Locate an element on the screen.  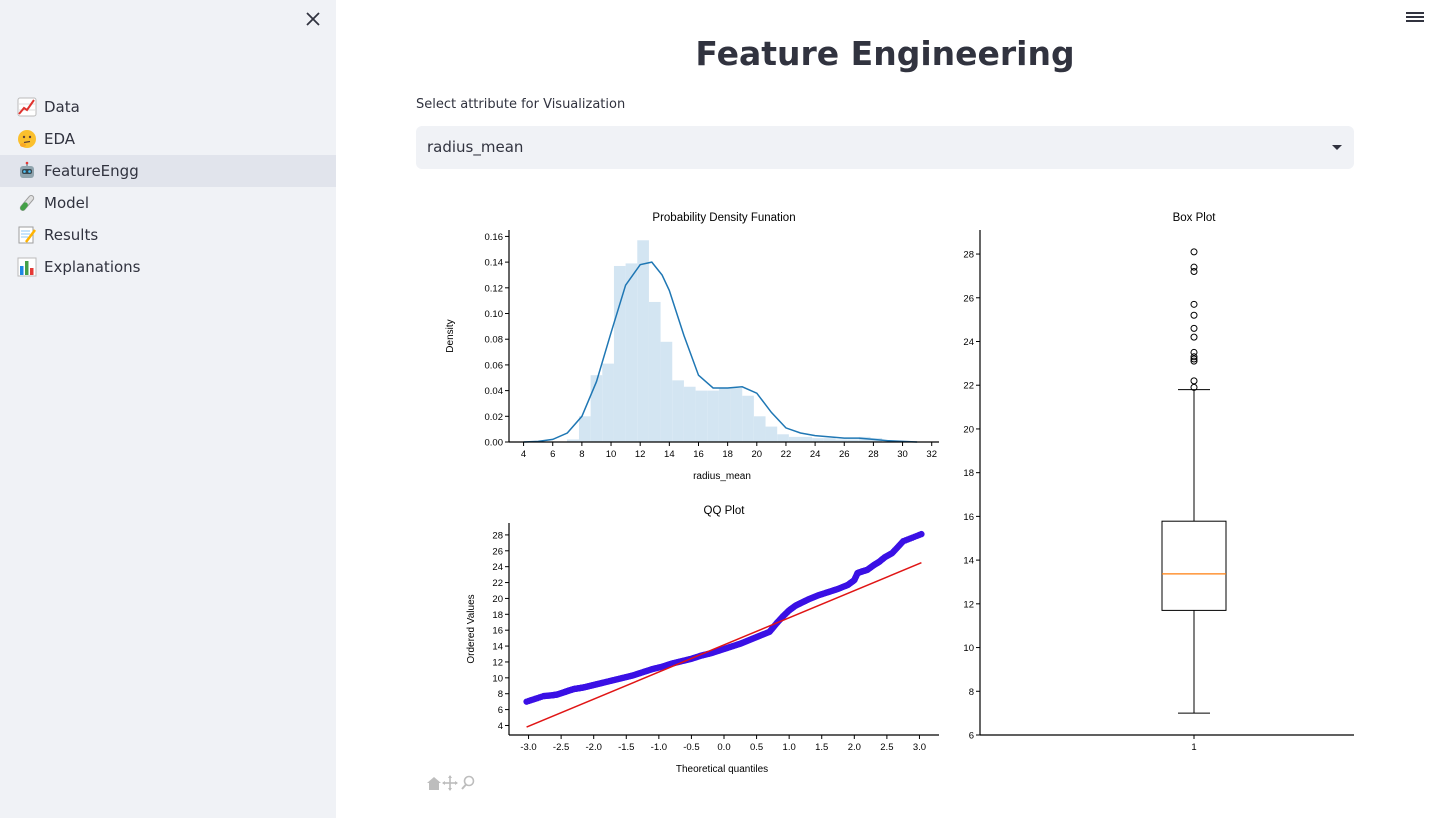
pdf-x-tick-label: 10 is located at coordinates (611, 454).